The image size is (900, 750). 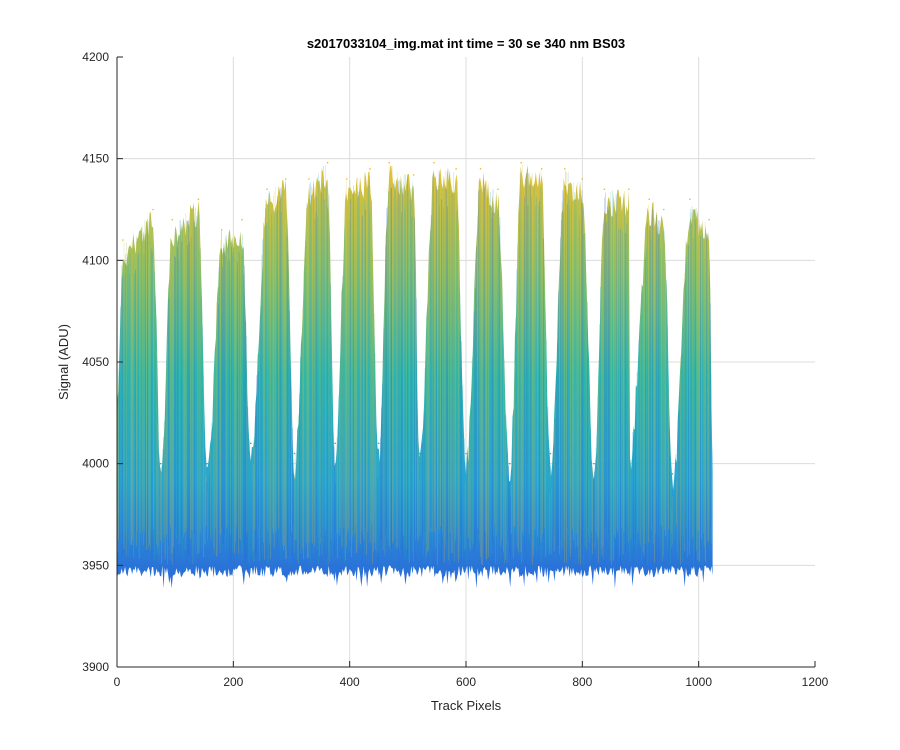 What do you see at coordinates (582, 682) in the screenshot?
I see `x-tick-label: 800` at bounding box center [582, 682].